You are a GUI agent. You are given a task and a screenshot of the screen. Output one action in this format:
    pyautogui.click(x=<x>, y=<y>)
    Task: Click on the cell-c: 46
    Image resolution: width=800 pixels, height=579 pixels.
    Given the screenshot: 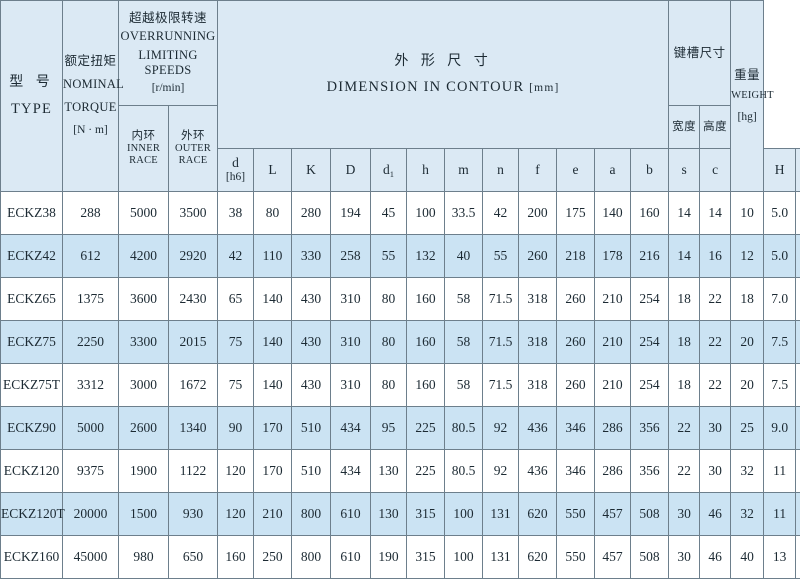 What is the action you would take?
    pyautogui.click(x=715, y=514)
    